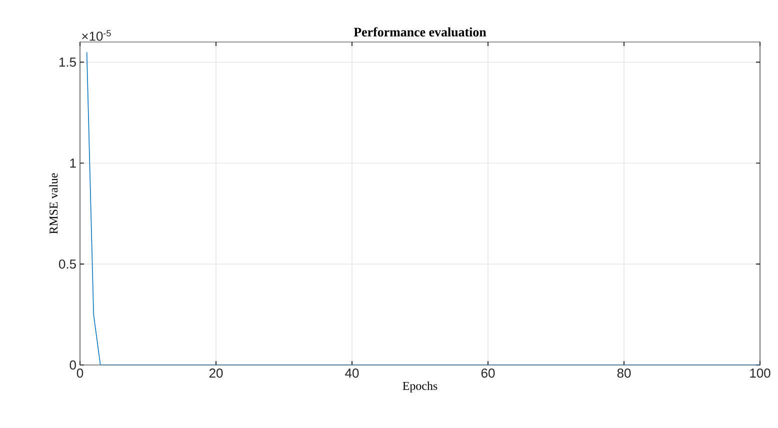  Describe the element at coordinates (624, 373) in the screenshot. I see `x-tick-label: 80` at that location.